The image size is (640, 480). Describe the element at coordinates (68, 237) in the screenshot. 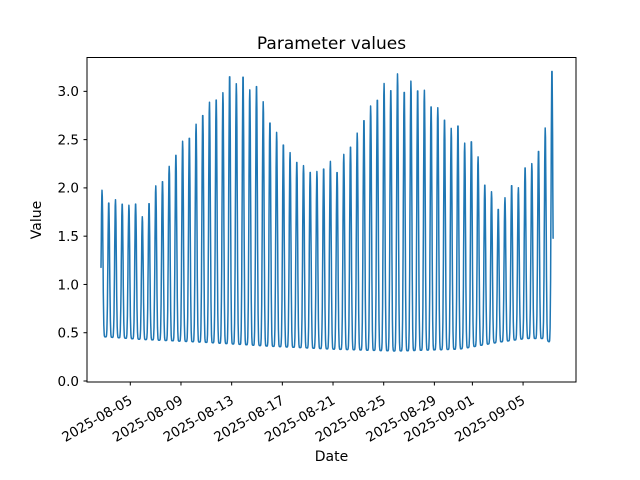

I see `y-tick-label: 1.5` at that location.